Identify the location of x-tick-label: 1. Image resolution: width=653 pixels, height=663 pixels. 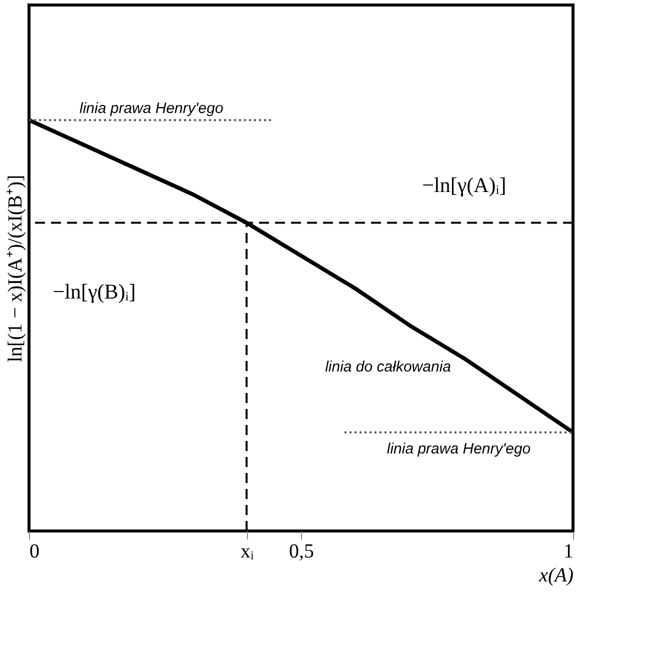
(569, 551).